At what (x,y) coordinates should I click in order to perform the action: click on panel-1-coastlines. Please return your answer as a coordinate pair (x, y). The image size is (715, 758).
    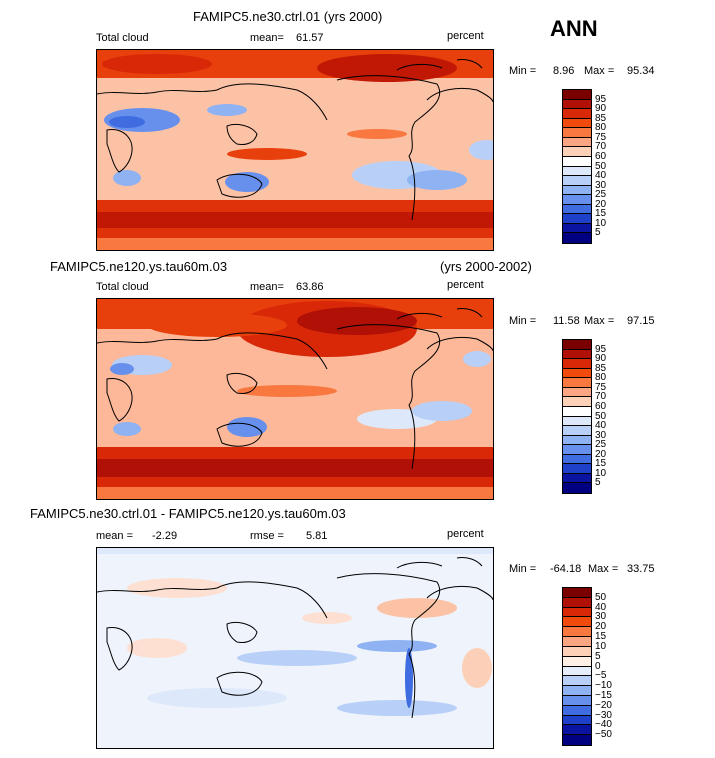
    Looking at the image, I should click on (295, 140).